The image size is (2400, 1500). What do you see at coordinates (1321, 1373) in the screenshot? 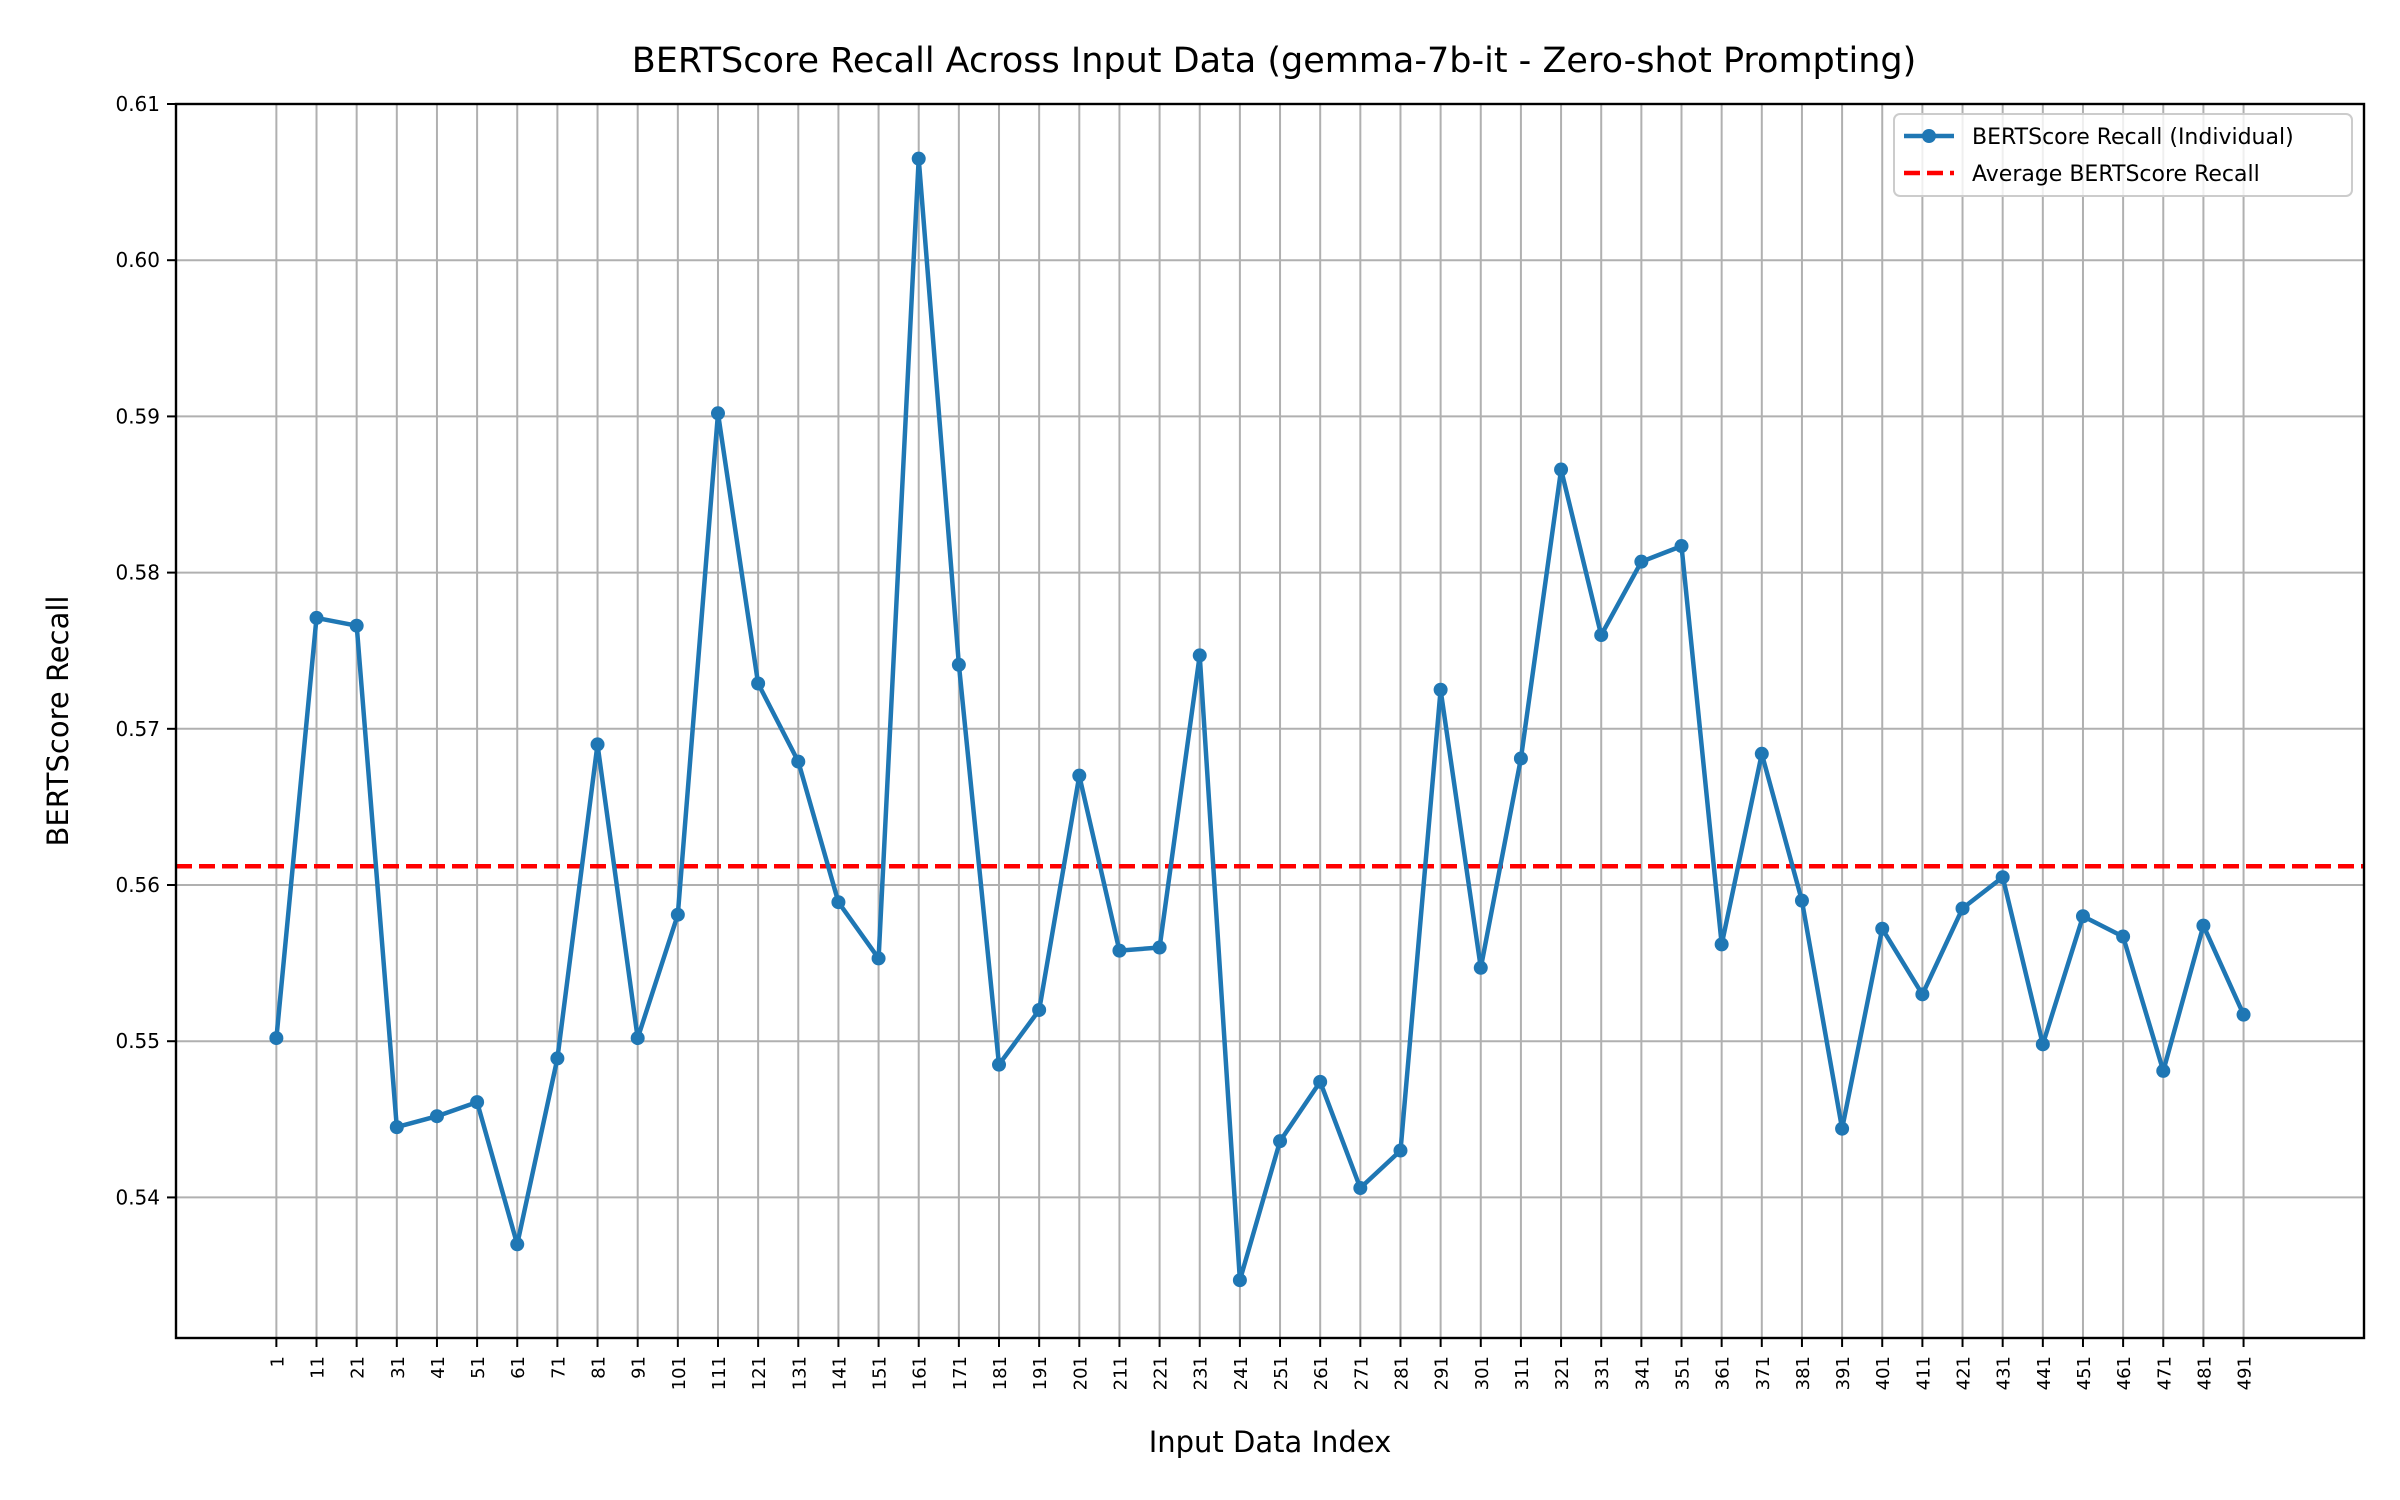
I see `x-tick-label: 261` at bounding box center [1321, 1373].